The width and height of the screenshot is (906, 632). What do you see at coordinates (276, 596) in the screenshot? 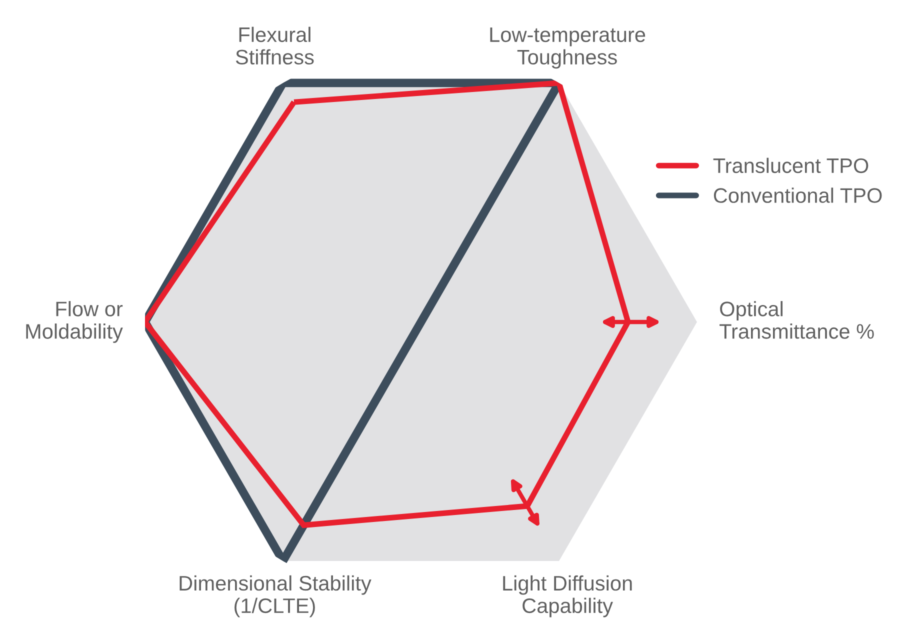
I see `spoke-label: Dimensional Stability (1/CLTE)` at bounding box center [276, 596].